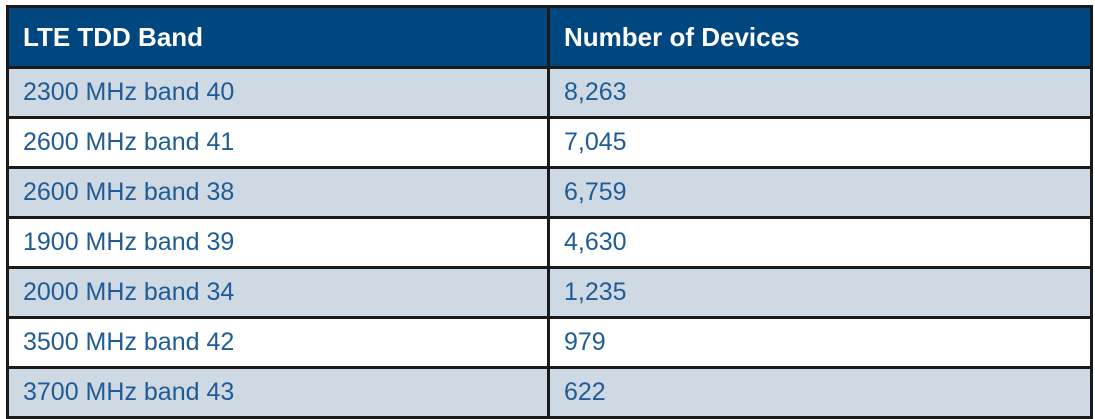 The width and height of the screenshot is (1095, 419). Describe the element at coordinates (820, 242) in the screenshot. I see `devices-cell: 4,630` at that location.